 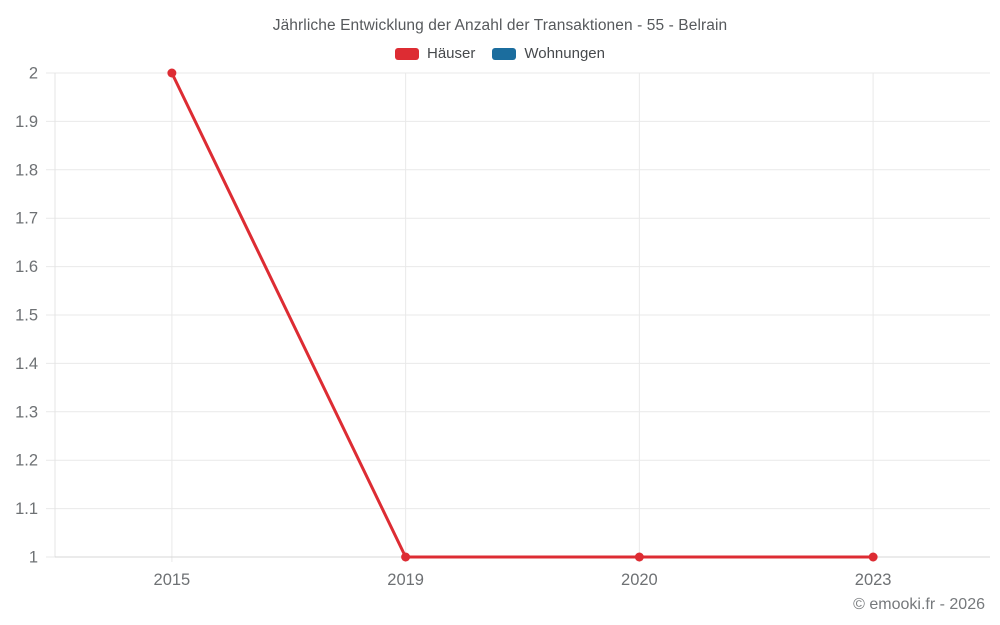 What do you see at coordinates (26, 219) in the screenshot?
I see `y-tick-label: 1.7` at bounding box center [26, 219].